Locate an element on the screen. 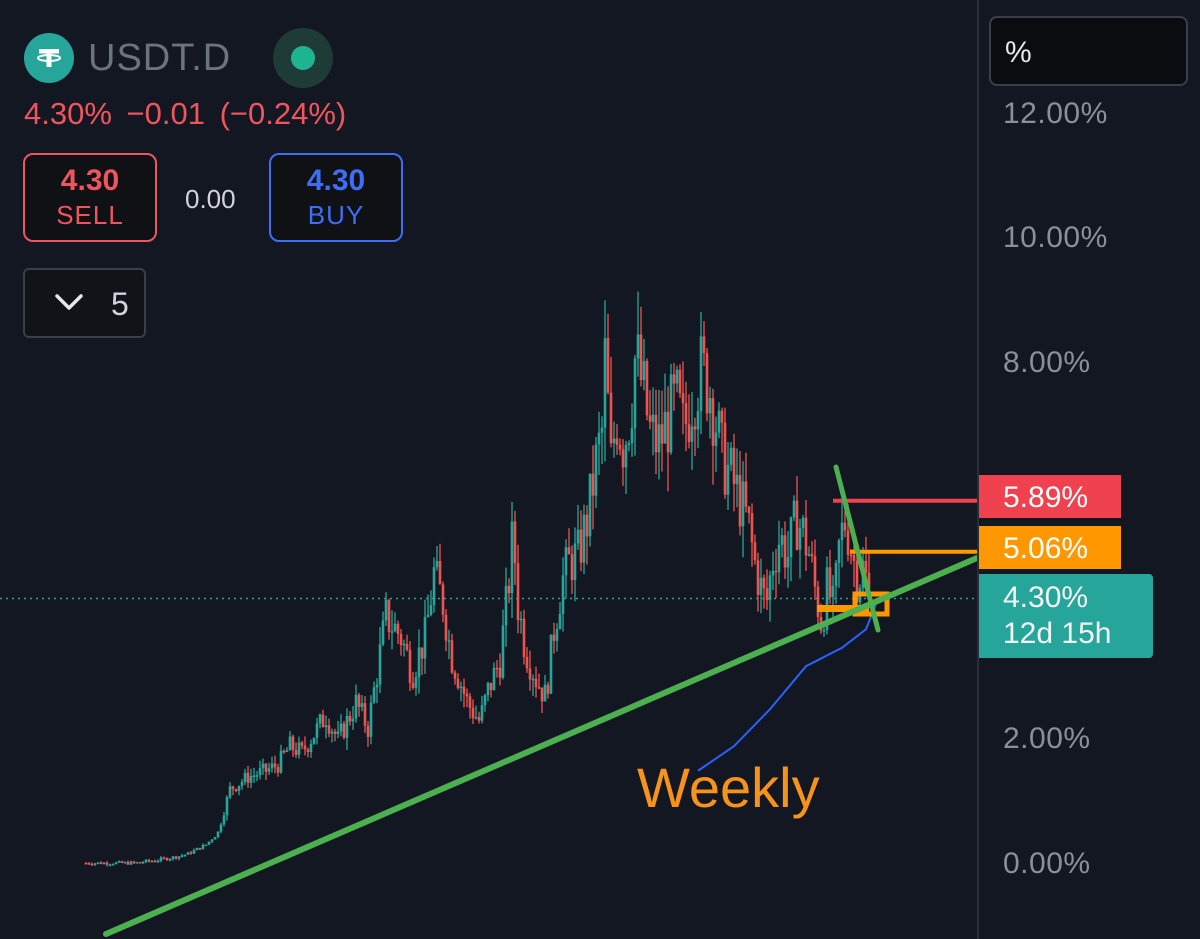 This screenshot has width=1200, height=939. quantity-dropdown: 5 is located at coordinates (84, 303).